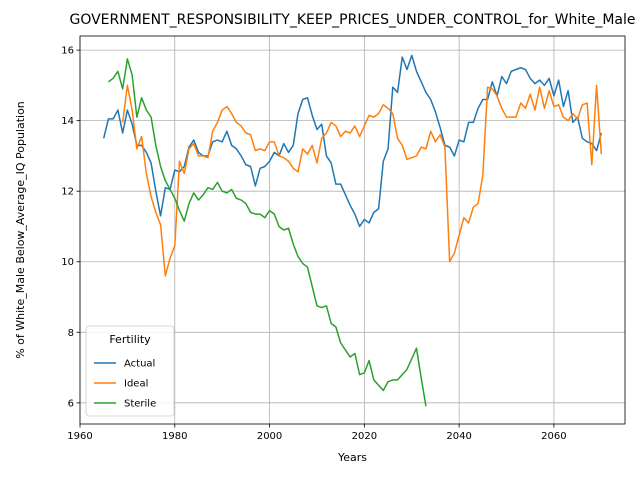  What do you see at coordinates (71, 403) in the screenshot?
I see `y-tick-label: 6` at bounding box center [71, 403].